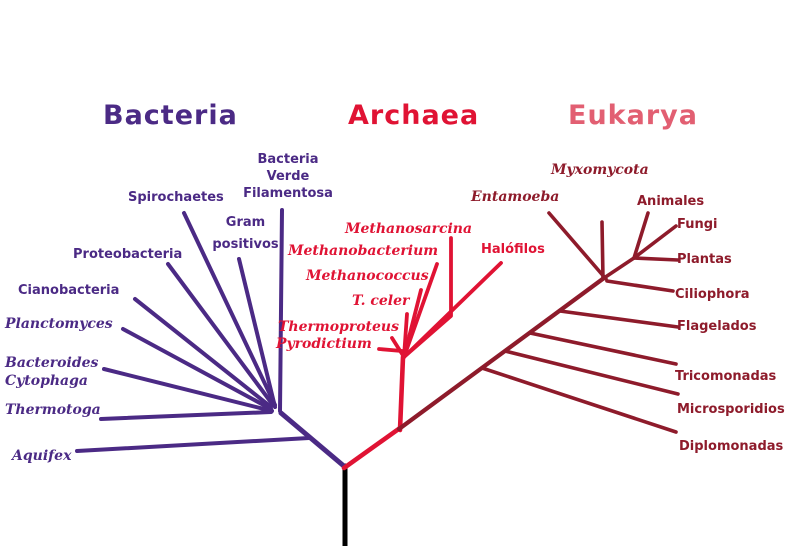  What do you see at coordinates (257, 333) in the screenshot?
I see `branch-gram-positivos` at bounding box center [257, 333].